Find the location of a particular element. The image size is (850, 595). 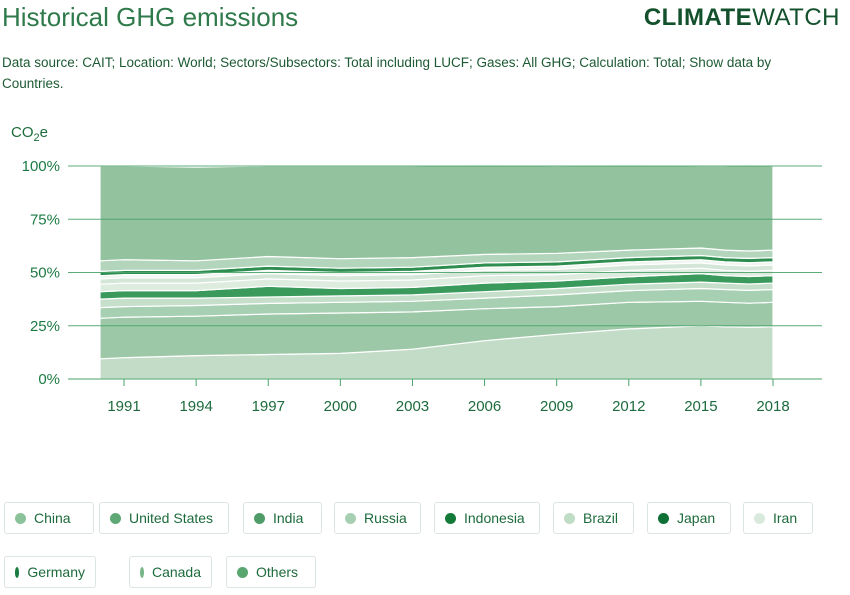

x-tick-label: 2015 is located at coordinates (700, 406).